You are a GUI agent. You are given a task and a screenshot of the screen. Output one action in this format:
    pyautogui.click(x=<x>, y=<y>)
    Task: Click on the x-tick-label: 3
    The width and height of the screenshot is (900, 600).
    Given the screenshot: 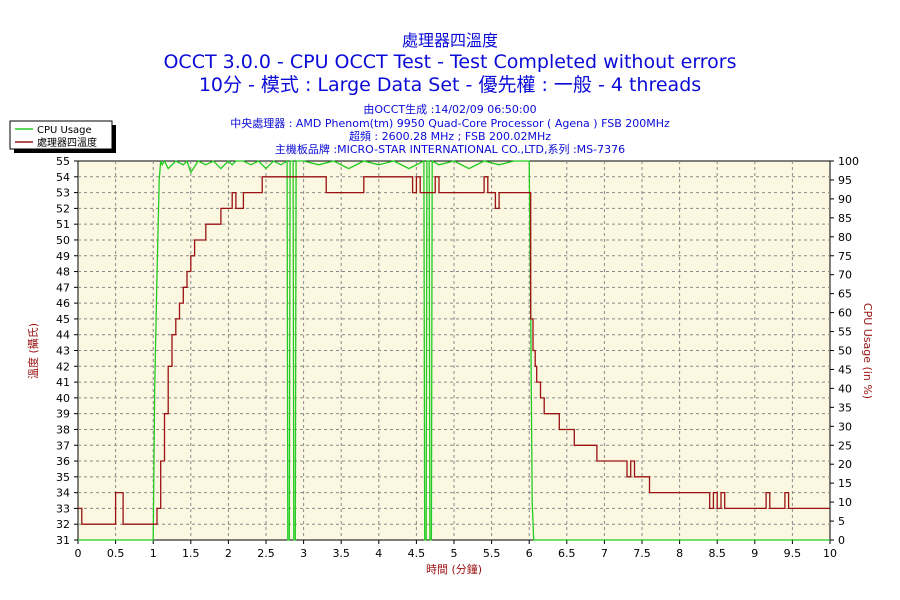 What is the action you would take?
    pyautogui.click(x=303, y=553)
    